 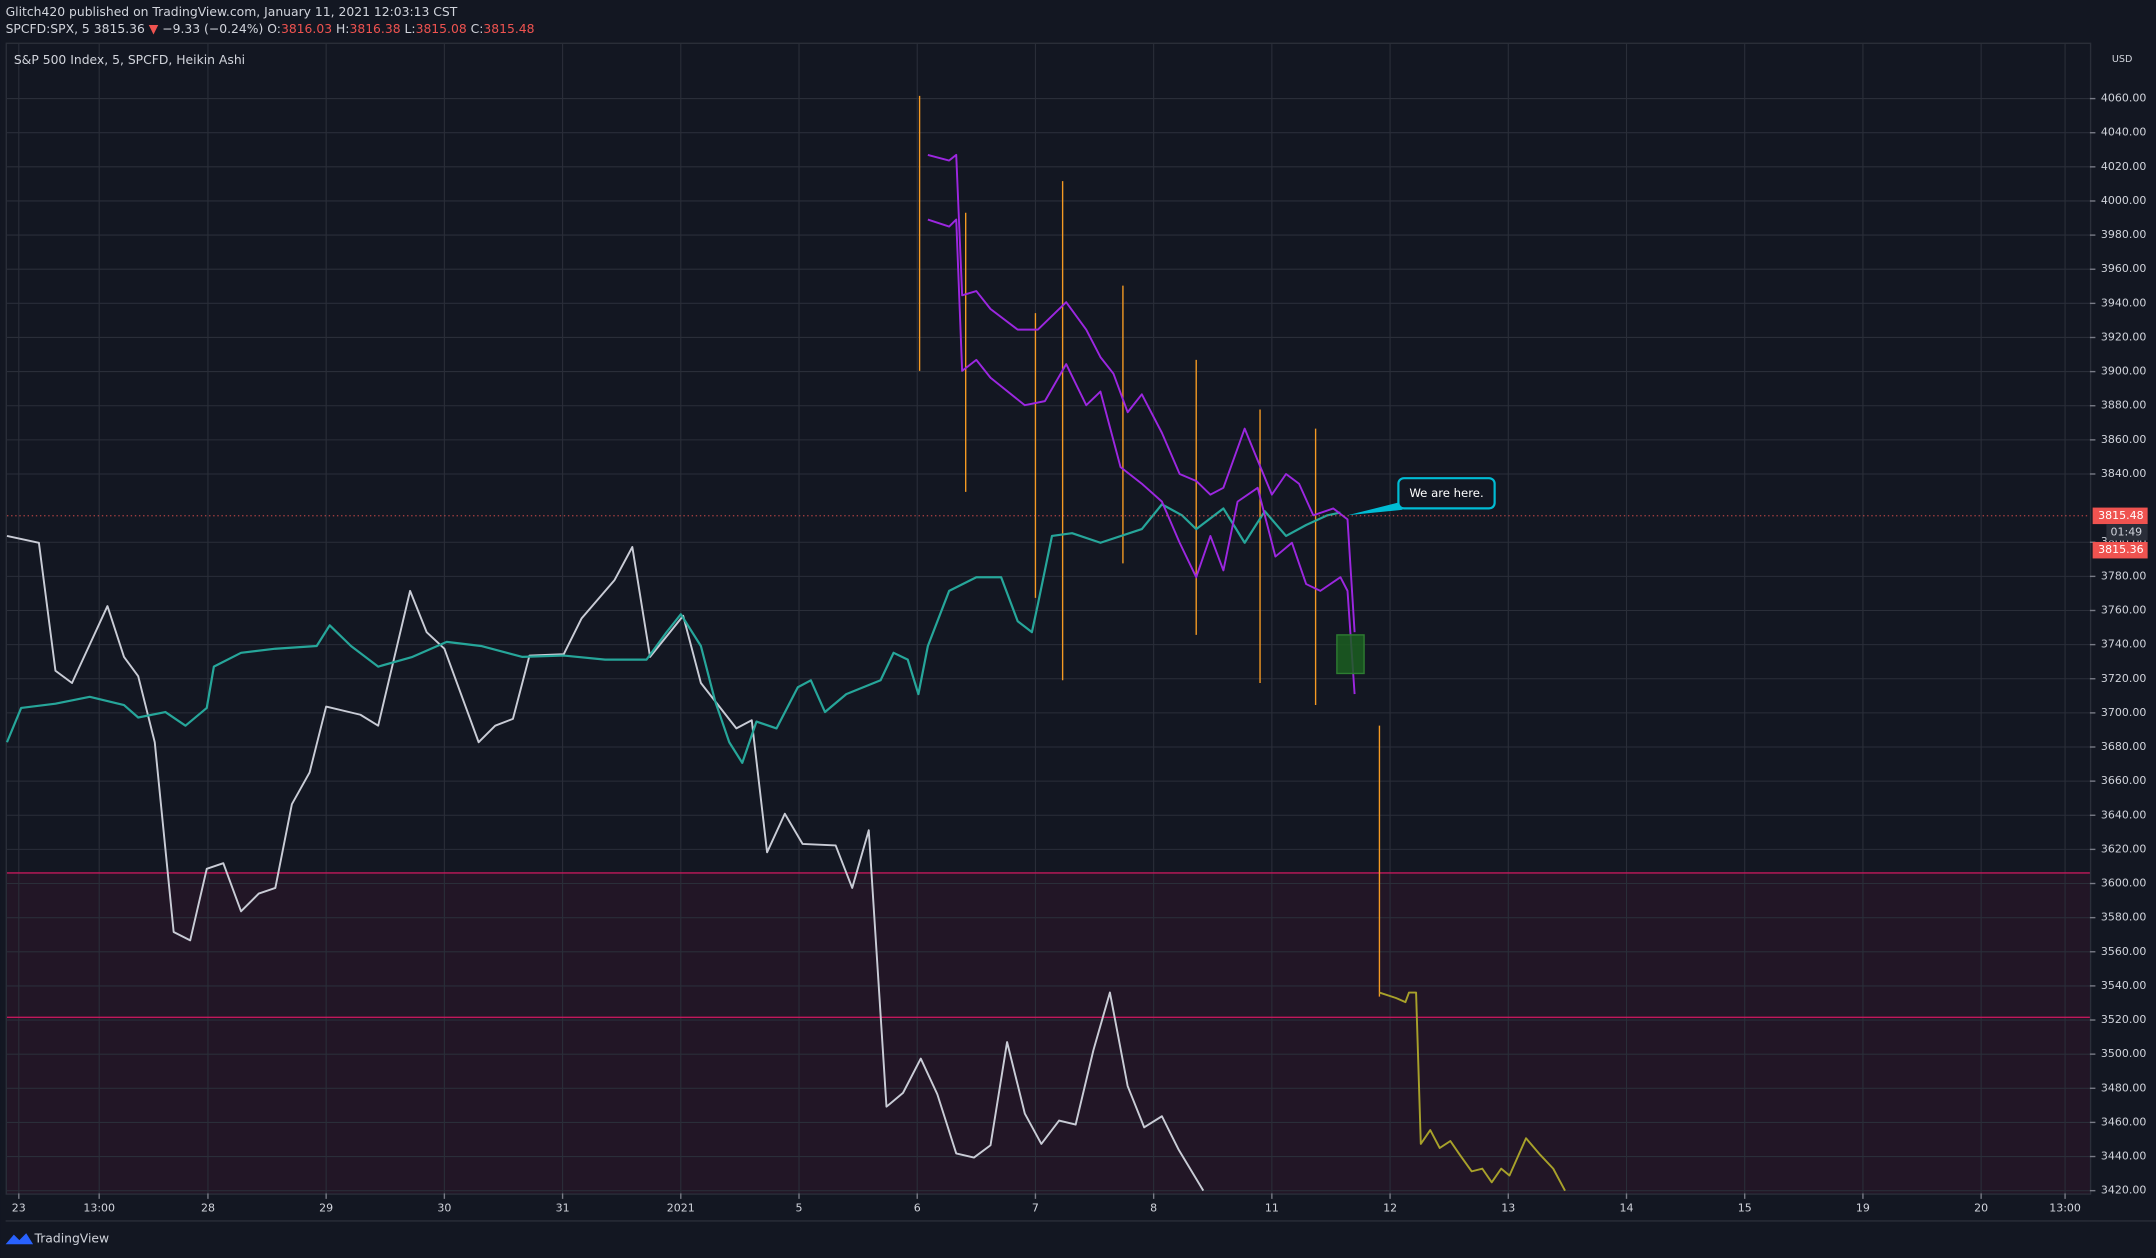 I want to click on callout-box, so click(x=1446, y=493).